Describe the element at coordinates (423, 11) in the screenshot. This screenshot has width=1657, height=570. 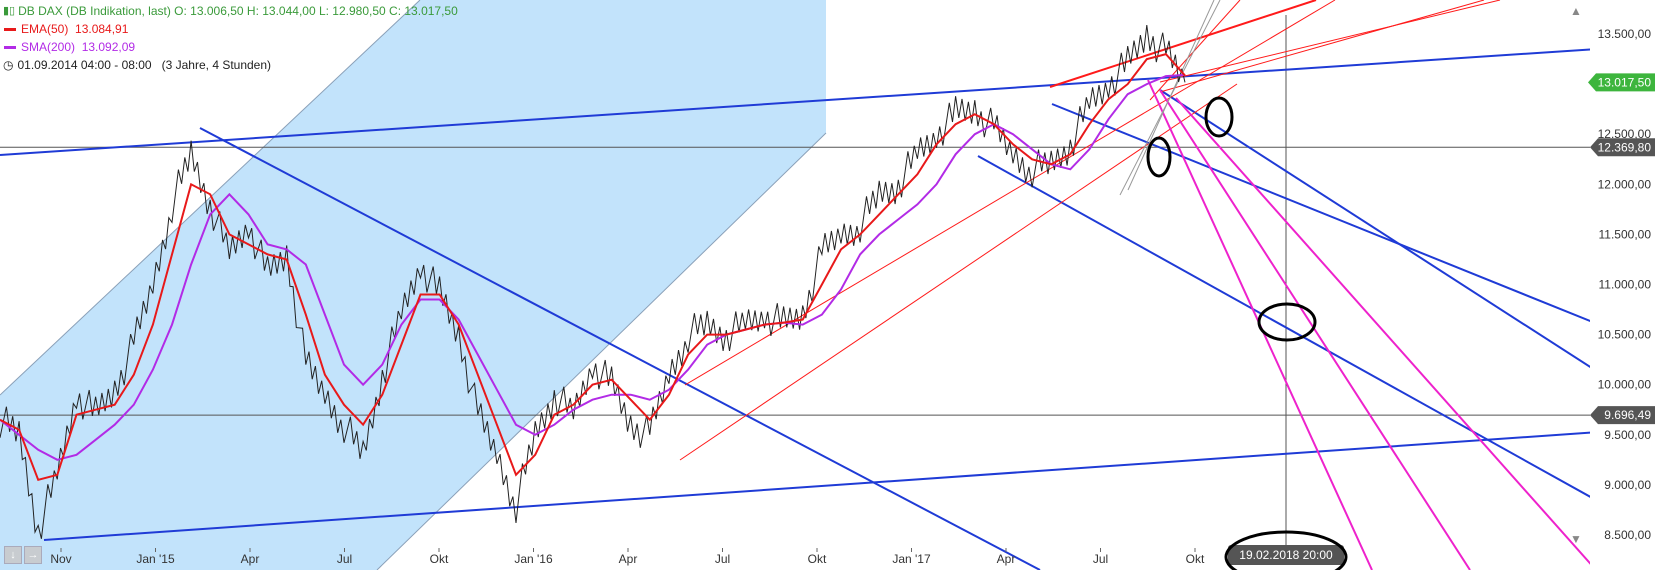
I see `ohlc-close: C: 13.017,50` at that location.